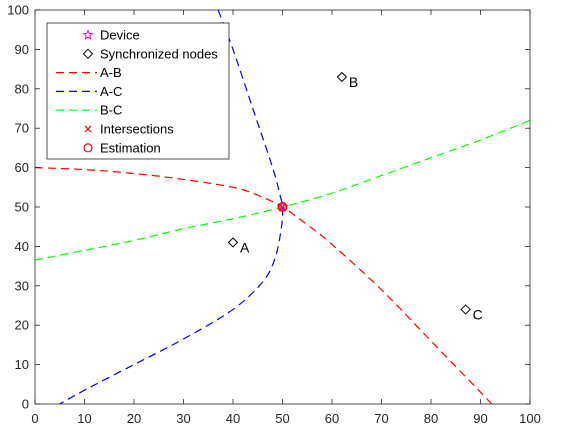 The image size is (561, 438). What do you see at coordinates (22, 246) in the screenshot?
I see `y-tick-label: 40` at bounding box center [22, 246].